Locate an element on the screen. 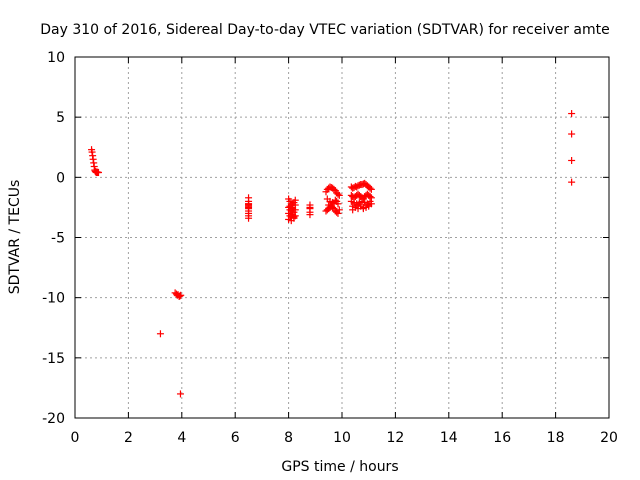 The image size is (640, 480). x-tick-label: 20 is located at coordinates (609, 438).